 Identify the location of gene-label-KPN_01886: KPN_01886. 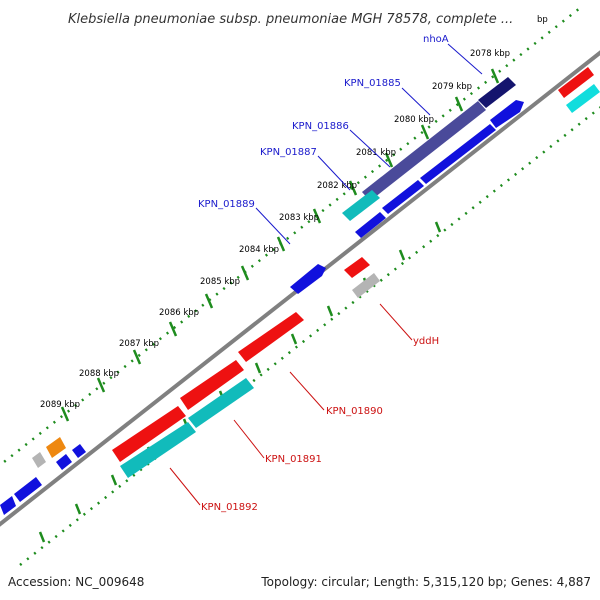
(320, 126).